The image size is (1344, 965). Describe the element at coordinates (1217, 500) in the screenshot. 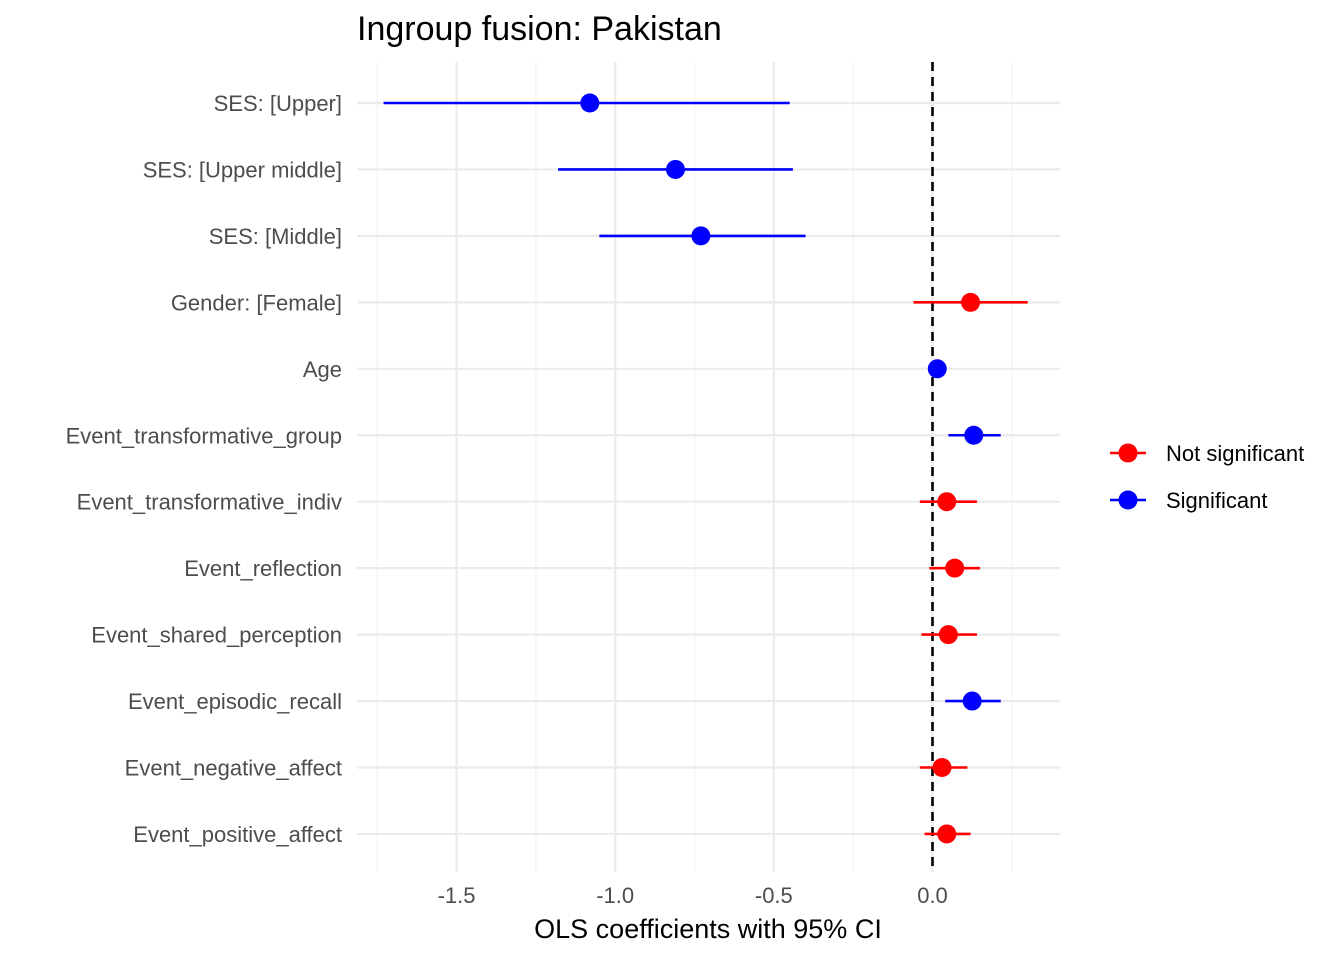

I see `legend-entry-label: Significant` at that location.